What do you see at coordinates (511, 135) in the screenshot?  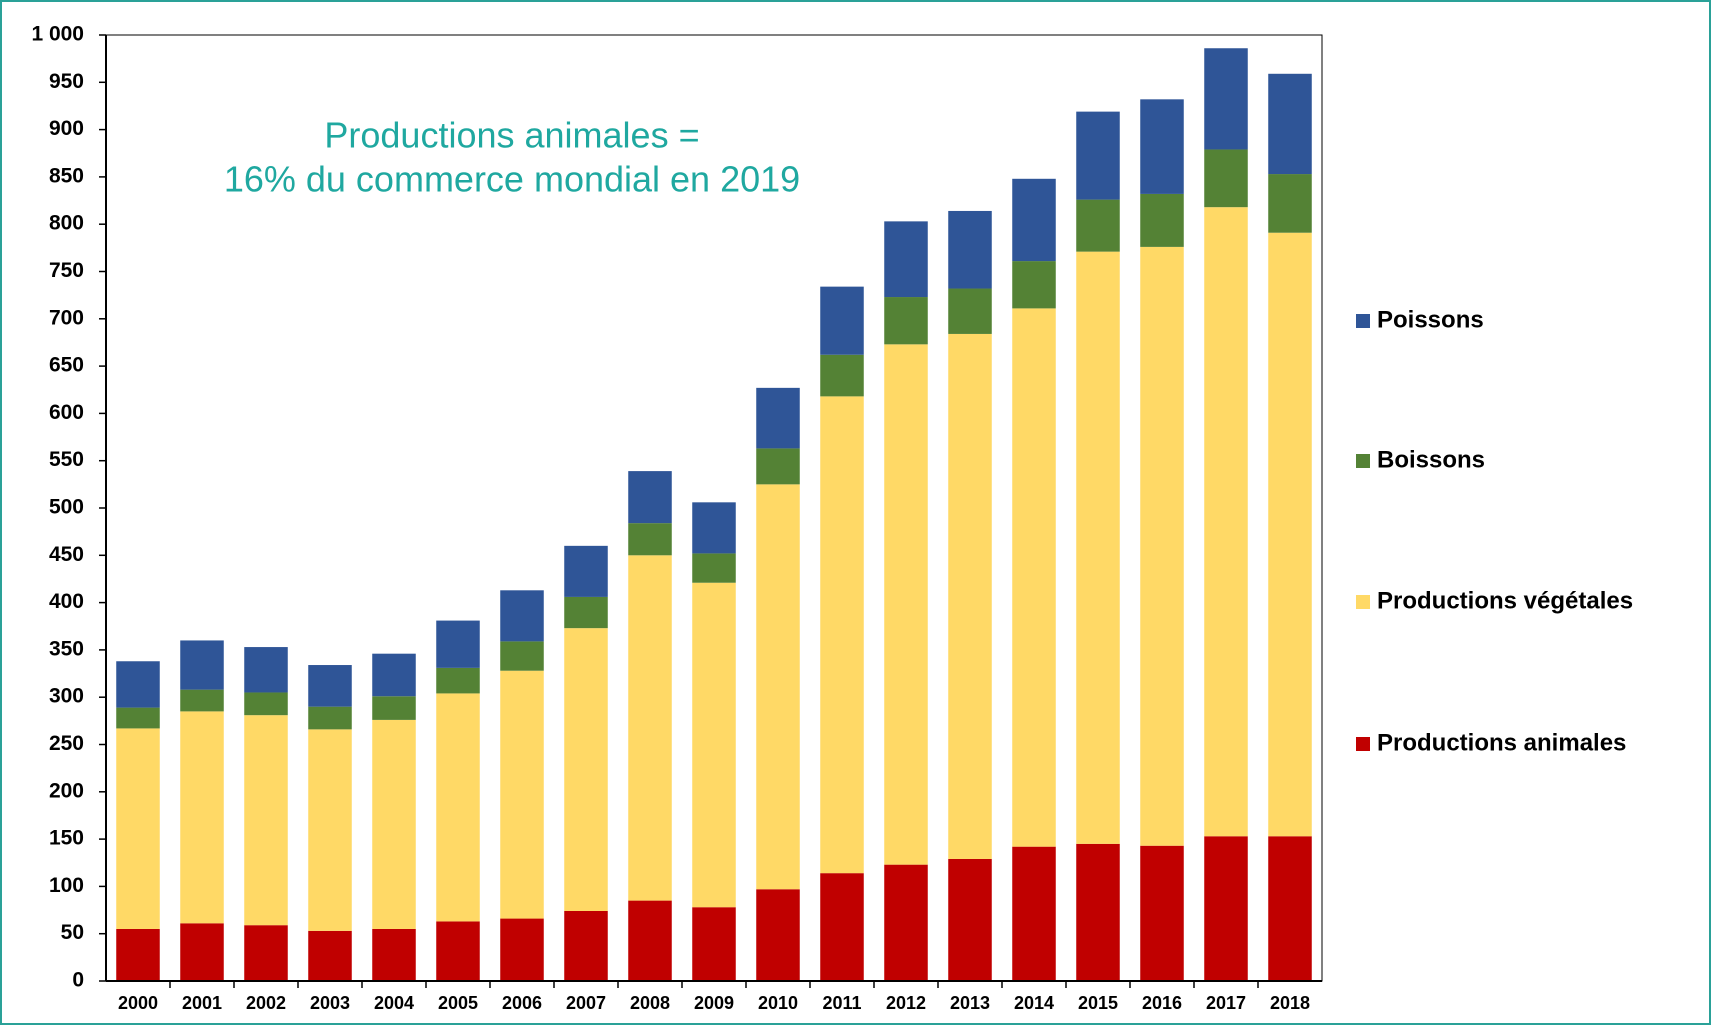 I see `annotation: Productions animales =` at bounding box center [511, 135].